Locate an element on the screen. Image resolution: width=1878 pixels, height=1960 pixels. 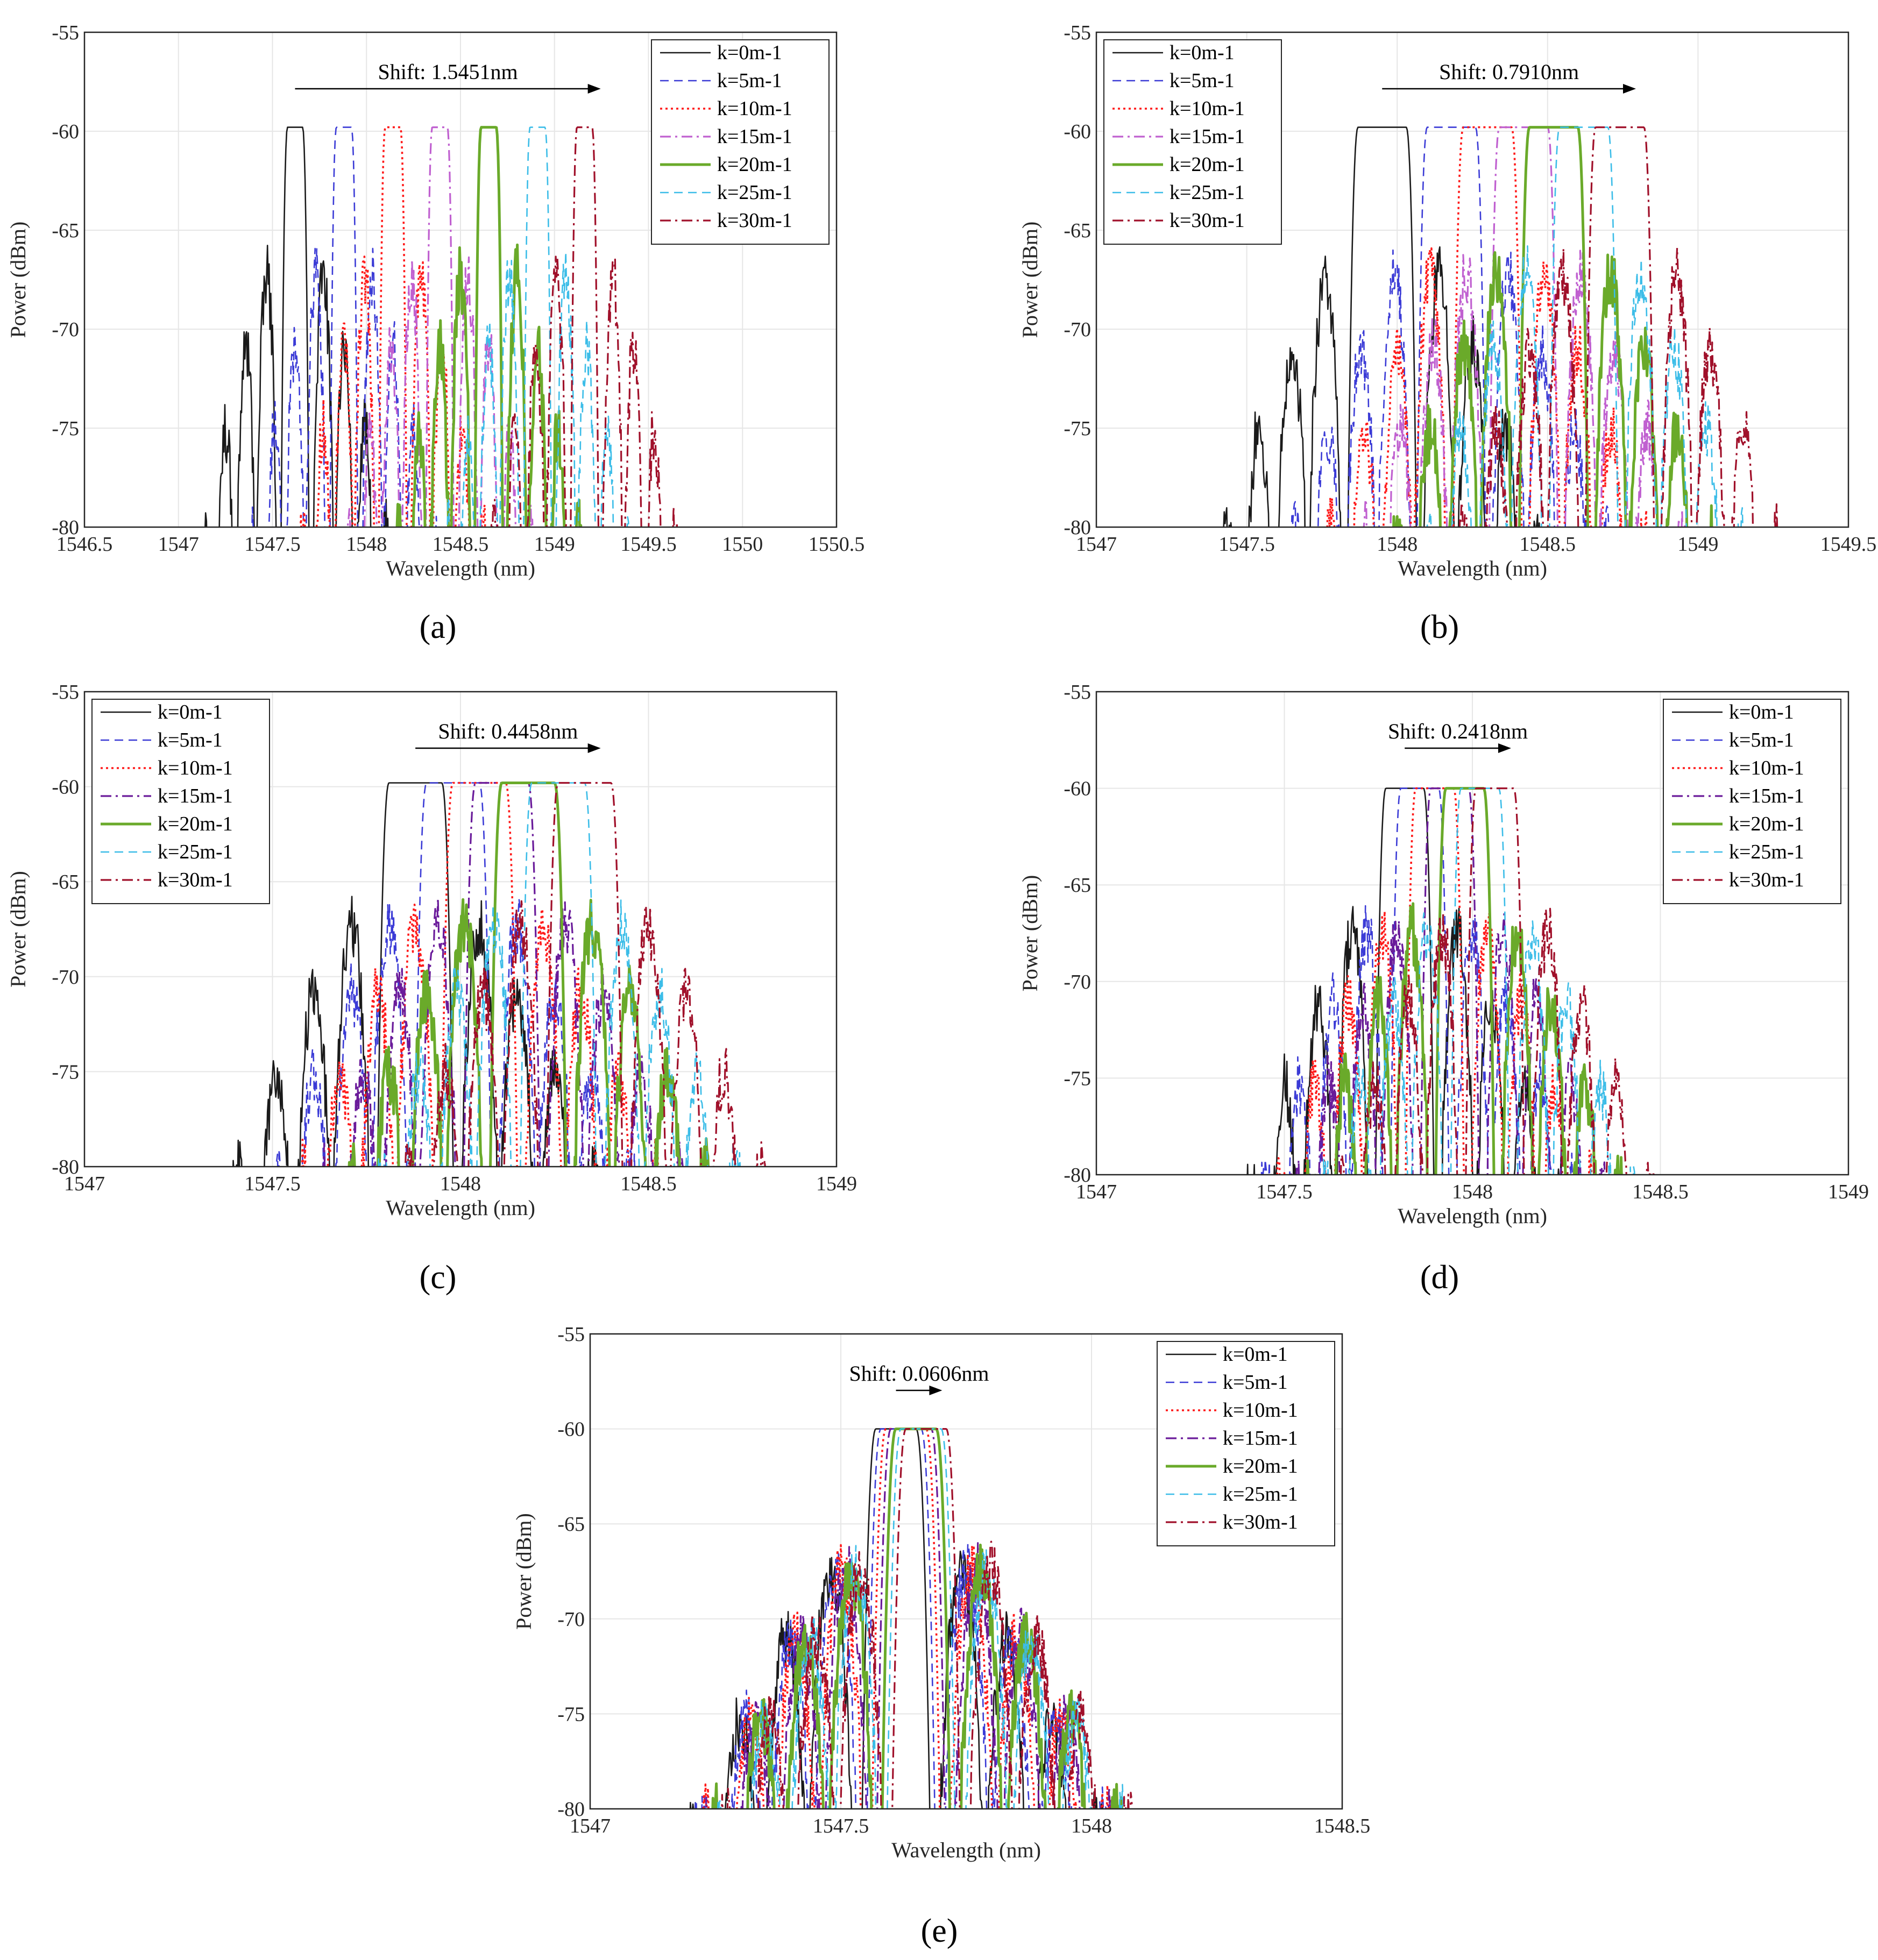
shift-annotation: Shift: 1.5451nm is located at coordinates (448, 72).